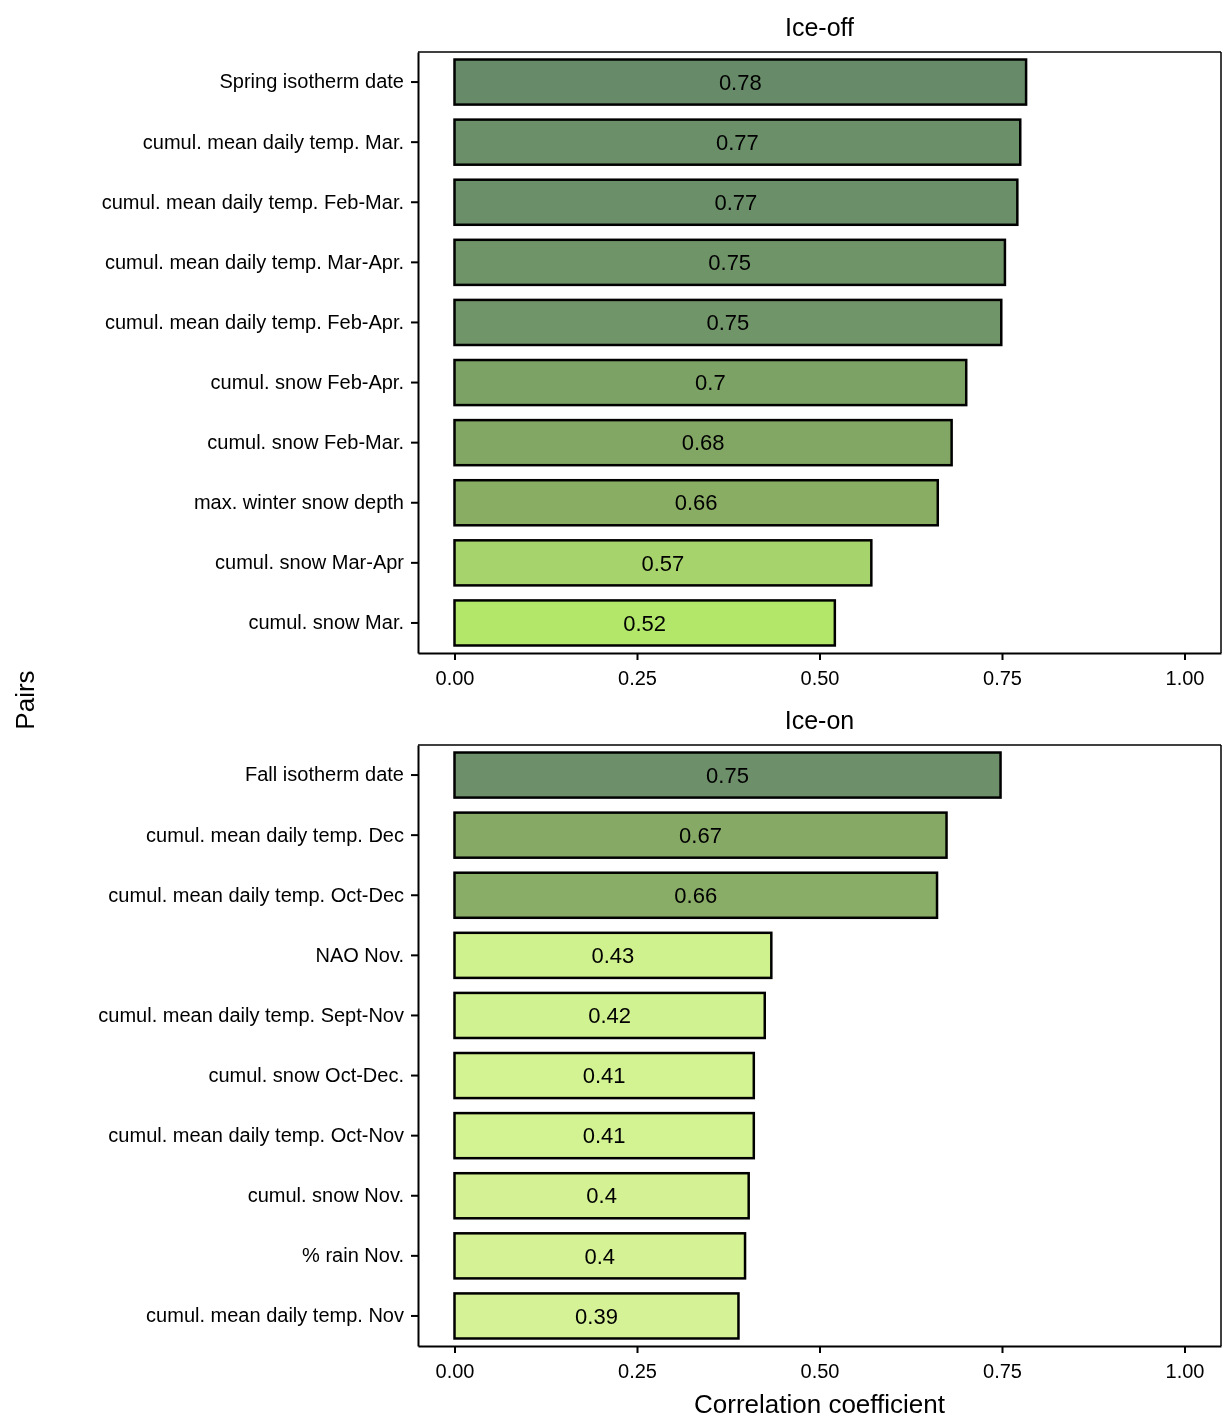 The width and height of the screenshot is (1222, 1418). I want to click on y-tick-label: cumul. mean daily temp. Oct-Dec, so click(256, 894).